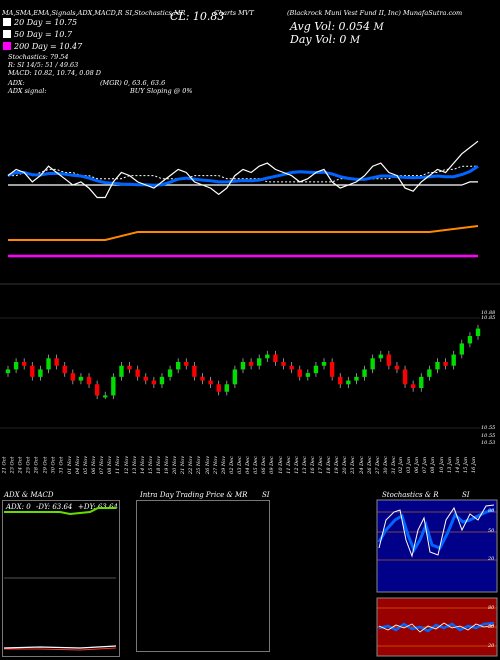  Describe the element at coordinates (7, 34) in the screenshot. I see `legend-50day-swatch` at that location.